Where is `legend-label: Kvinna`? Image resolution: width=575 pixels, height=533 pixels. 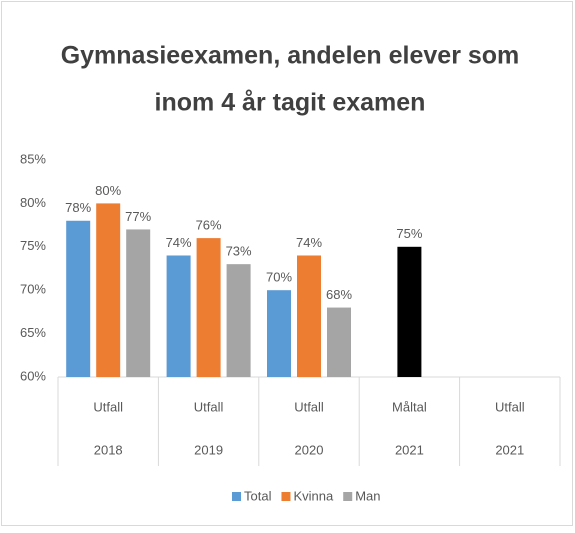
legend-label: Kvinna is located at coordinates (313, 495).